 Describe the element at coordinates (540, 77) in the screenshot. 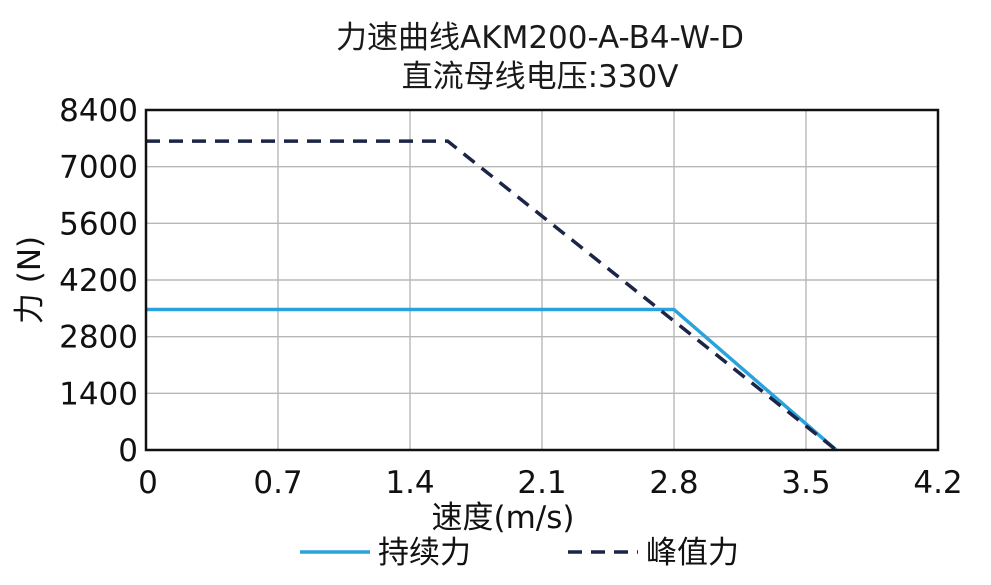

I see `chart-subtitle: 直流母线电压:330V` at that location.